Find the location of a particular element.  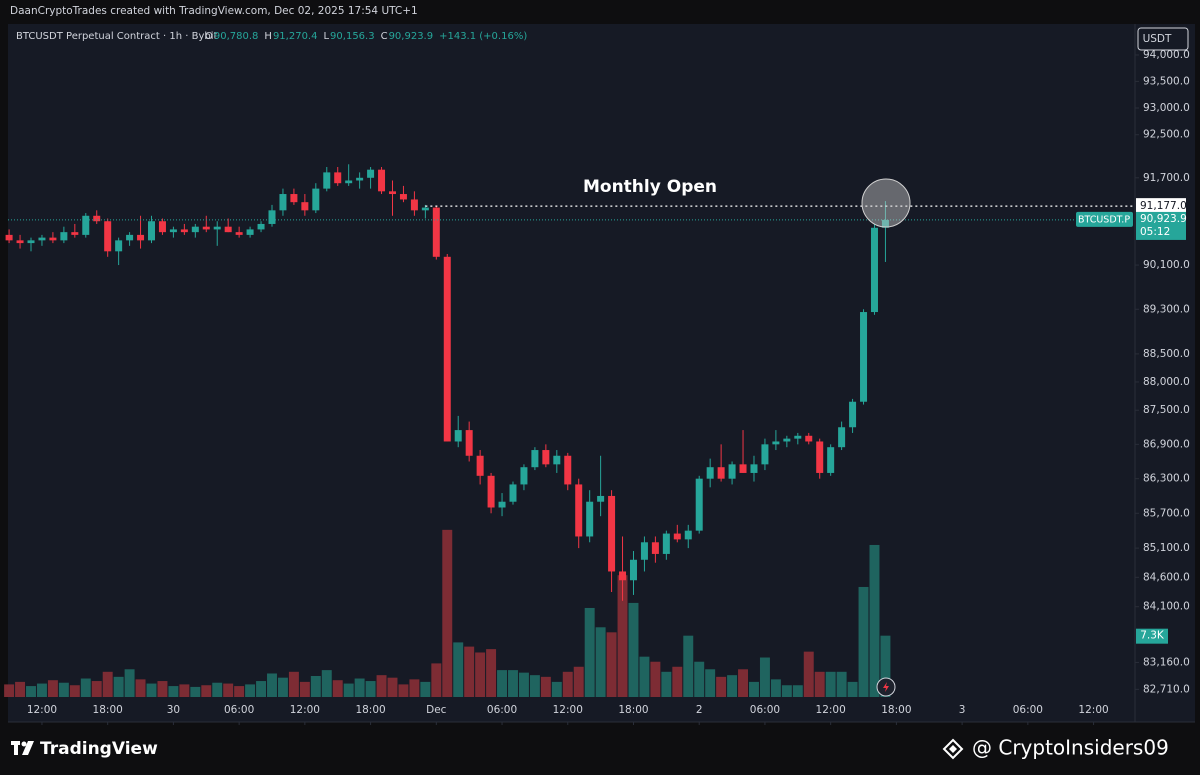

symbol-tag-label: BTCUSDT.P is located at coordinates (1104, 219).